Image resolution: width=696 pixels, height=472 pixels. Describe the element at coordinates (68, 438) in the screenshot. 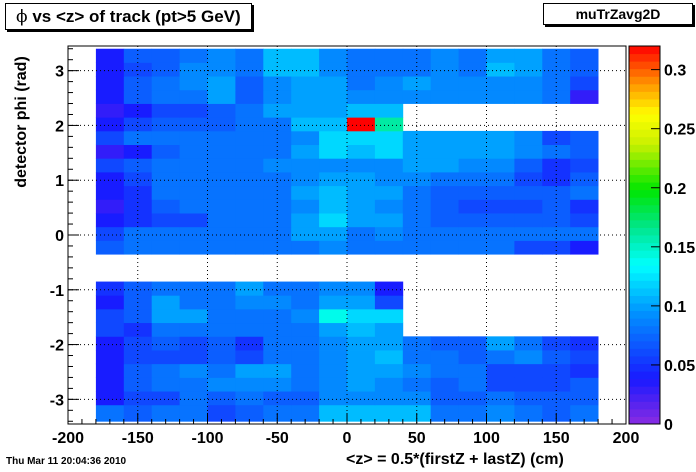

I see `x-tick-label: -200` at that location.